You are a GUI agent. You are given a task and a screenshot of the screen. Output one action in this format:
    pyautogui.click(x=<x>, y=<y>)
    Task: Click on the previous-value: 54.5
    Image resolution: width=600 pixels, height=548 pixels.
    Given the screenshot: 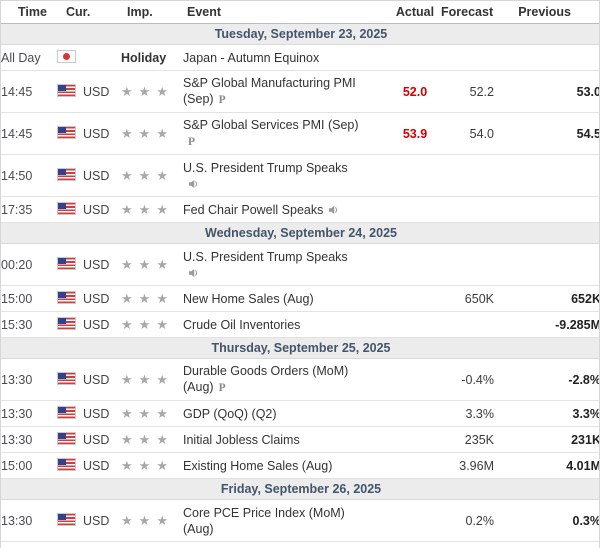 What is the action you would take?
    pyautogui.click(x=546, y=133)
    